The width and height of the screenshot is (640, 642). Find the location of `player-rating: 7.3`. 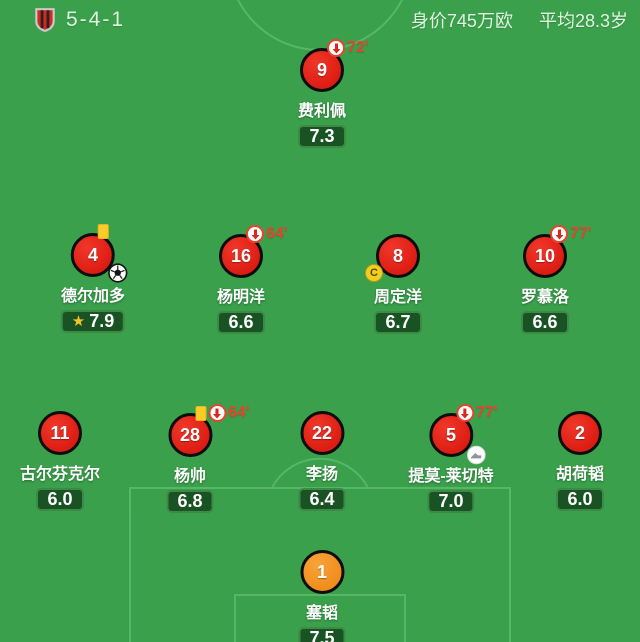

player-rating: 7.3 is located at coordinates (322, 136).